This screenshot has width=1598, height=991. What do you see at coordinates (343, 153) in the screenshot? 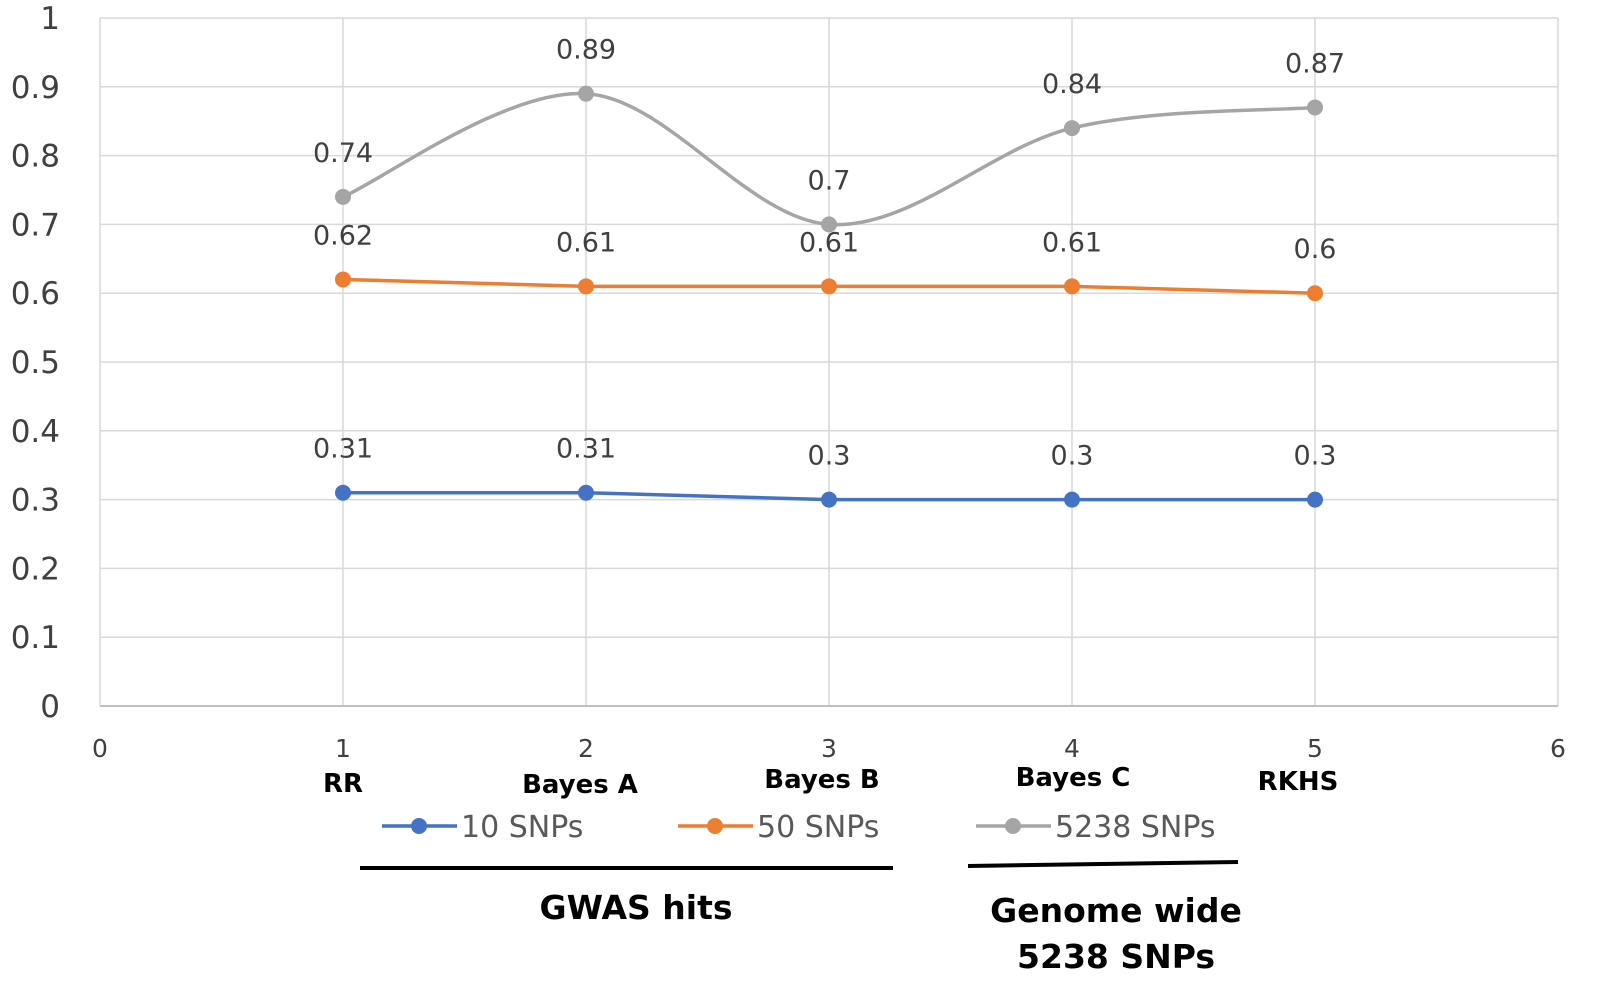
I see `data-label-5238-snps: 0.74` at bounding box center [343, 153].